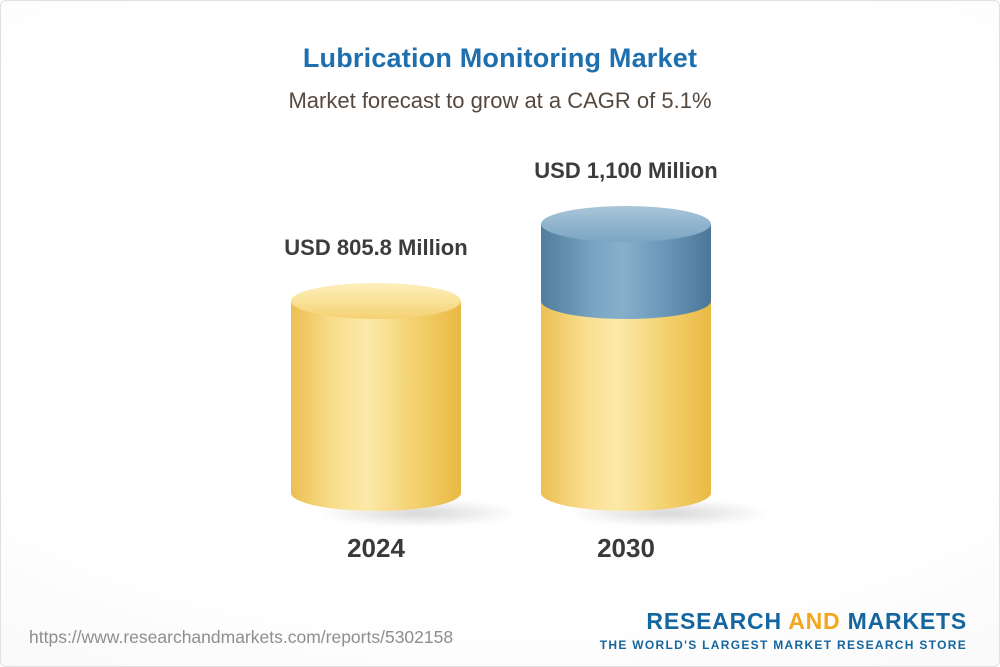 The width and height of the screenshot is (1000, 667). I want to click on logo-wordmark: RESEARCH AND MARKETS, so click(783, 621).